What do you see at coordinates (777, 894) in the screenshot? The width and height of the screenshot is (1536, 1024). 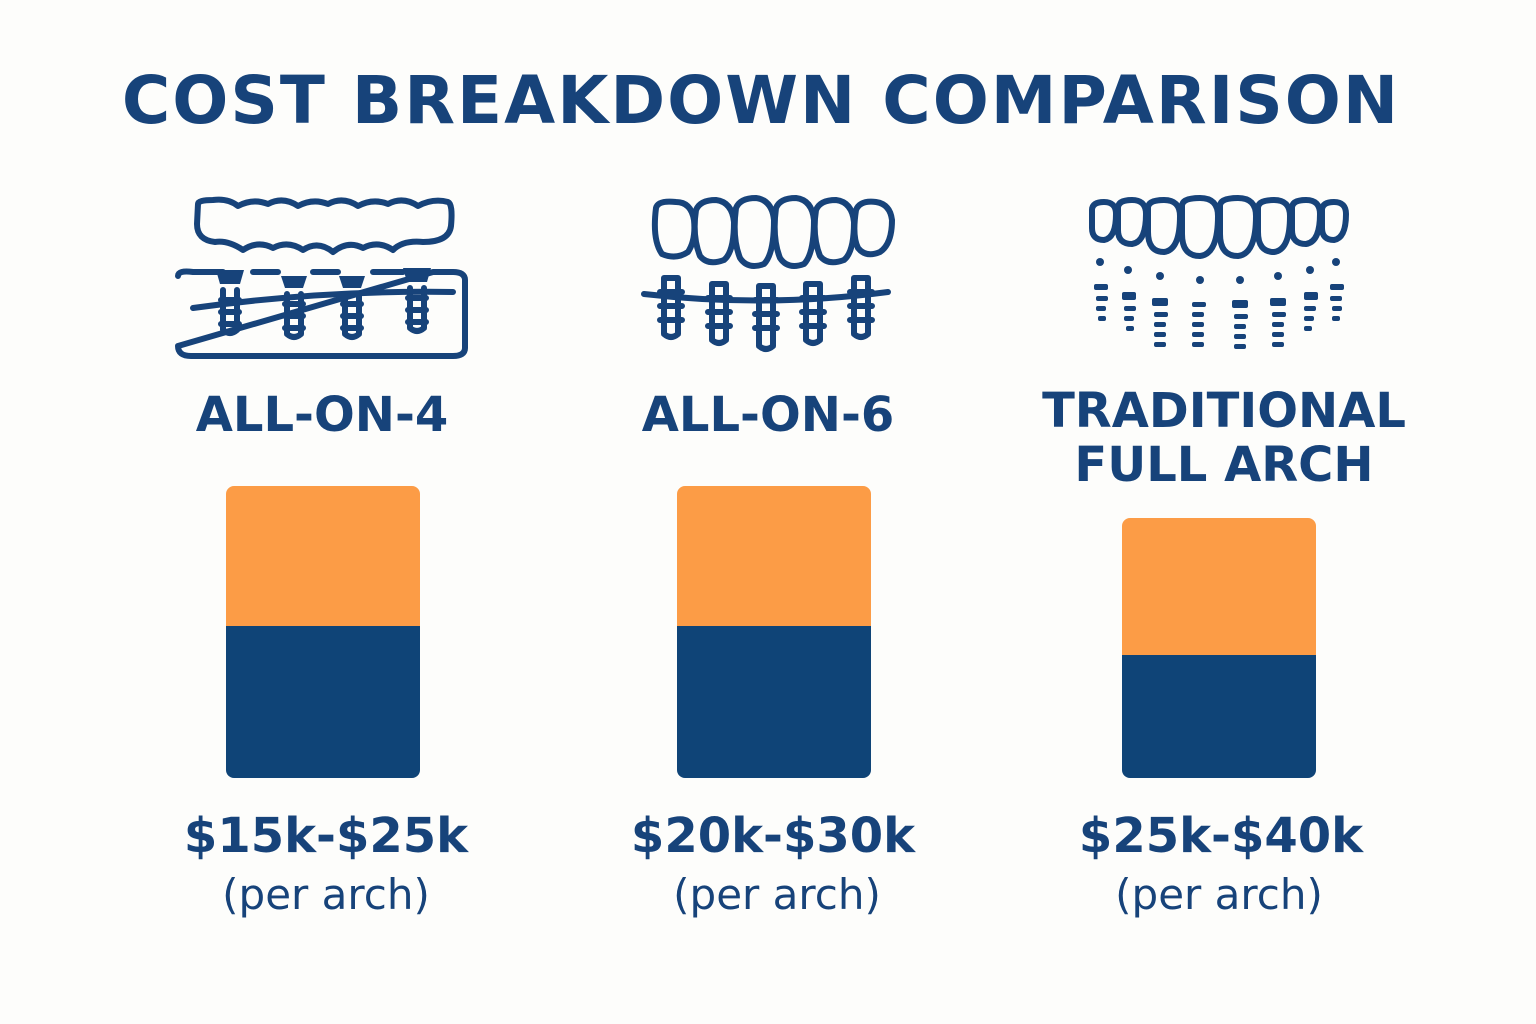 I see `price-unit-all-on-6: (per arch)` at bounding box center [777, 894].